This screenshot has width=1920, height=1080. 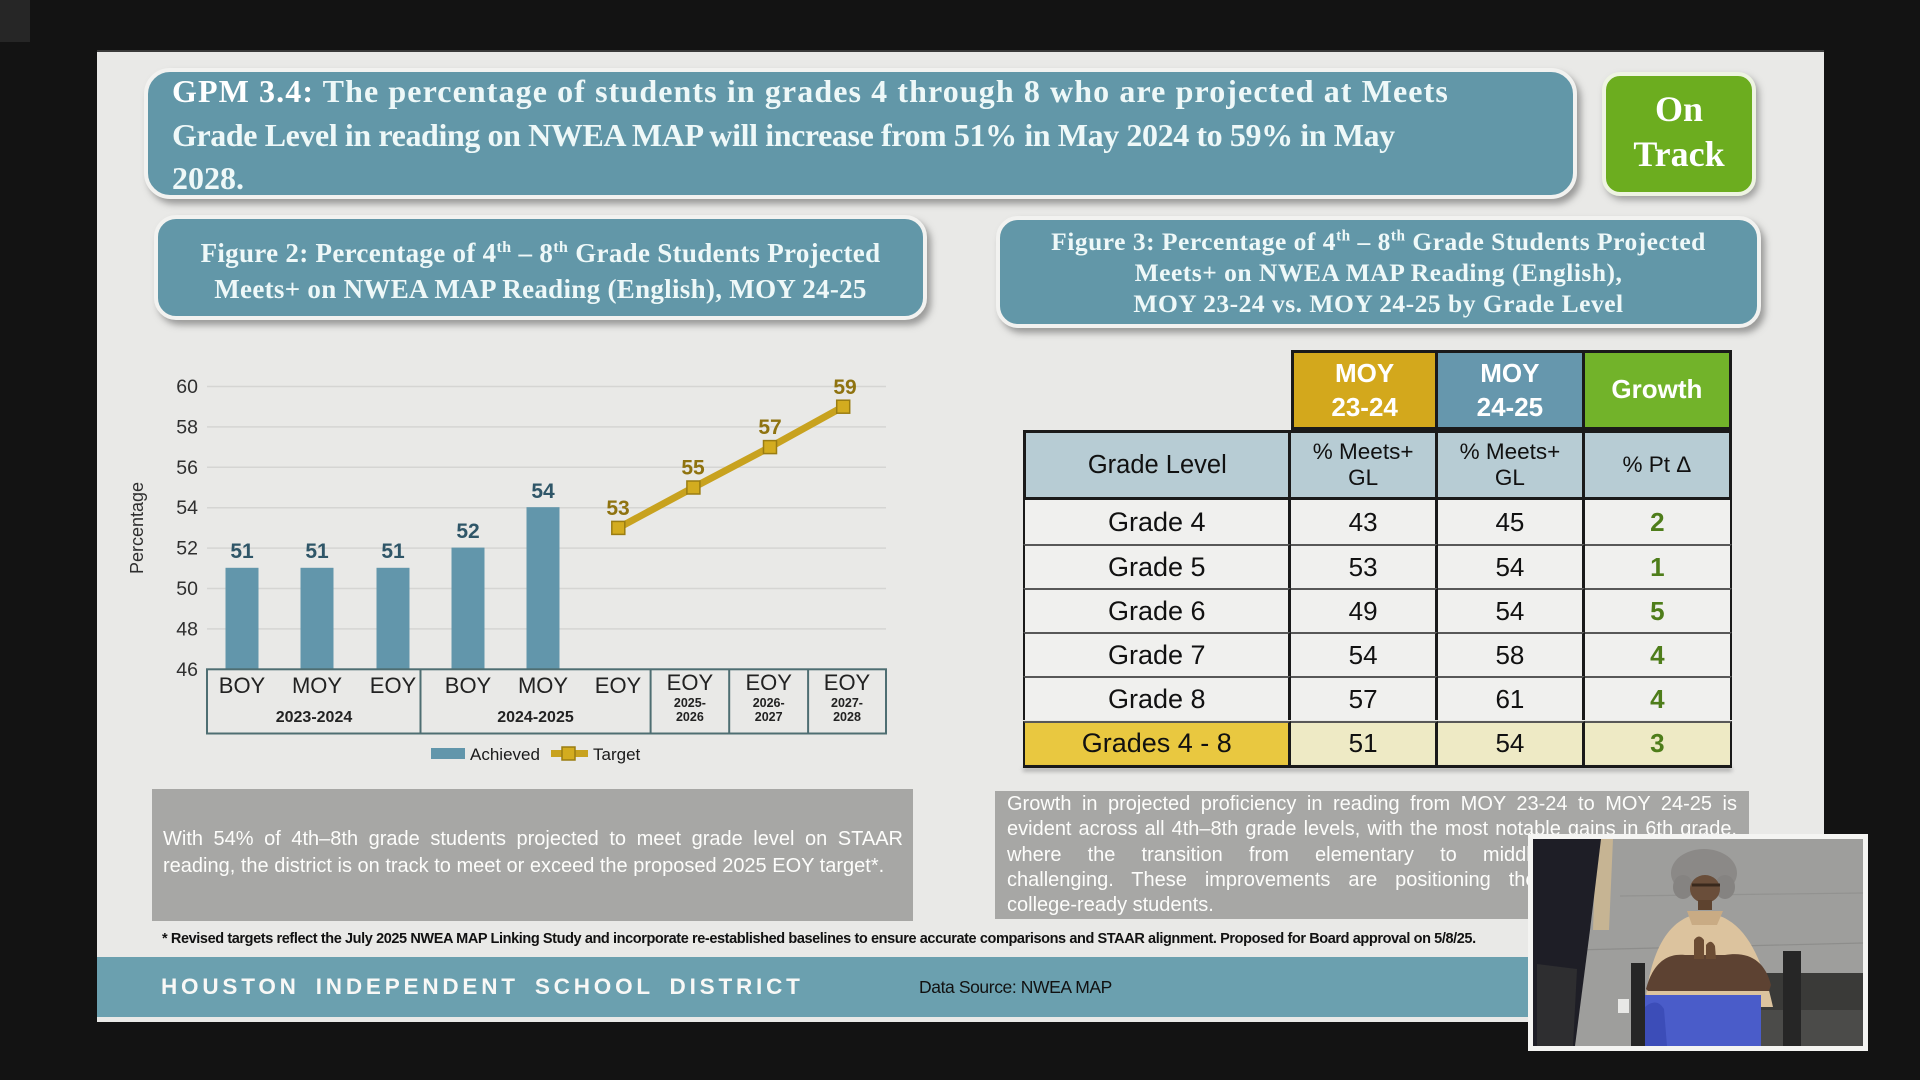 I want to click on svg-text: Achieved, so click(x=505, y=754).